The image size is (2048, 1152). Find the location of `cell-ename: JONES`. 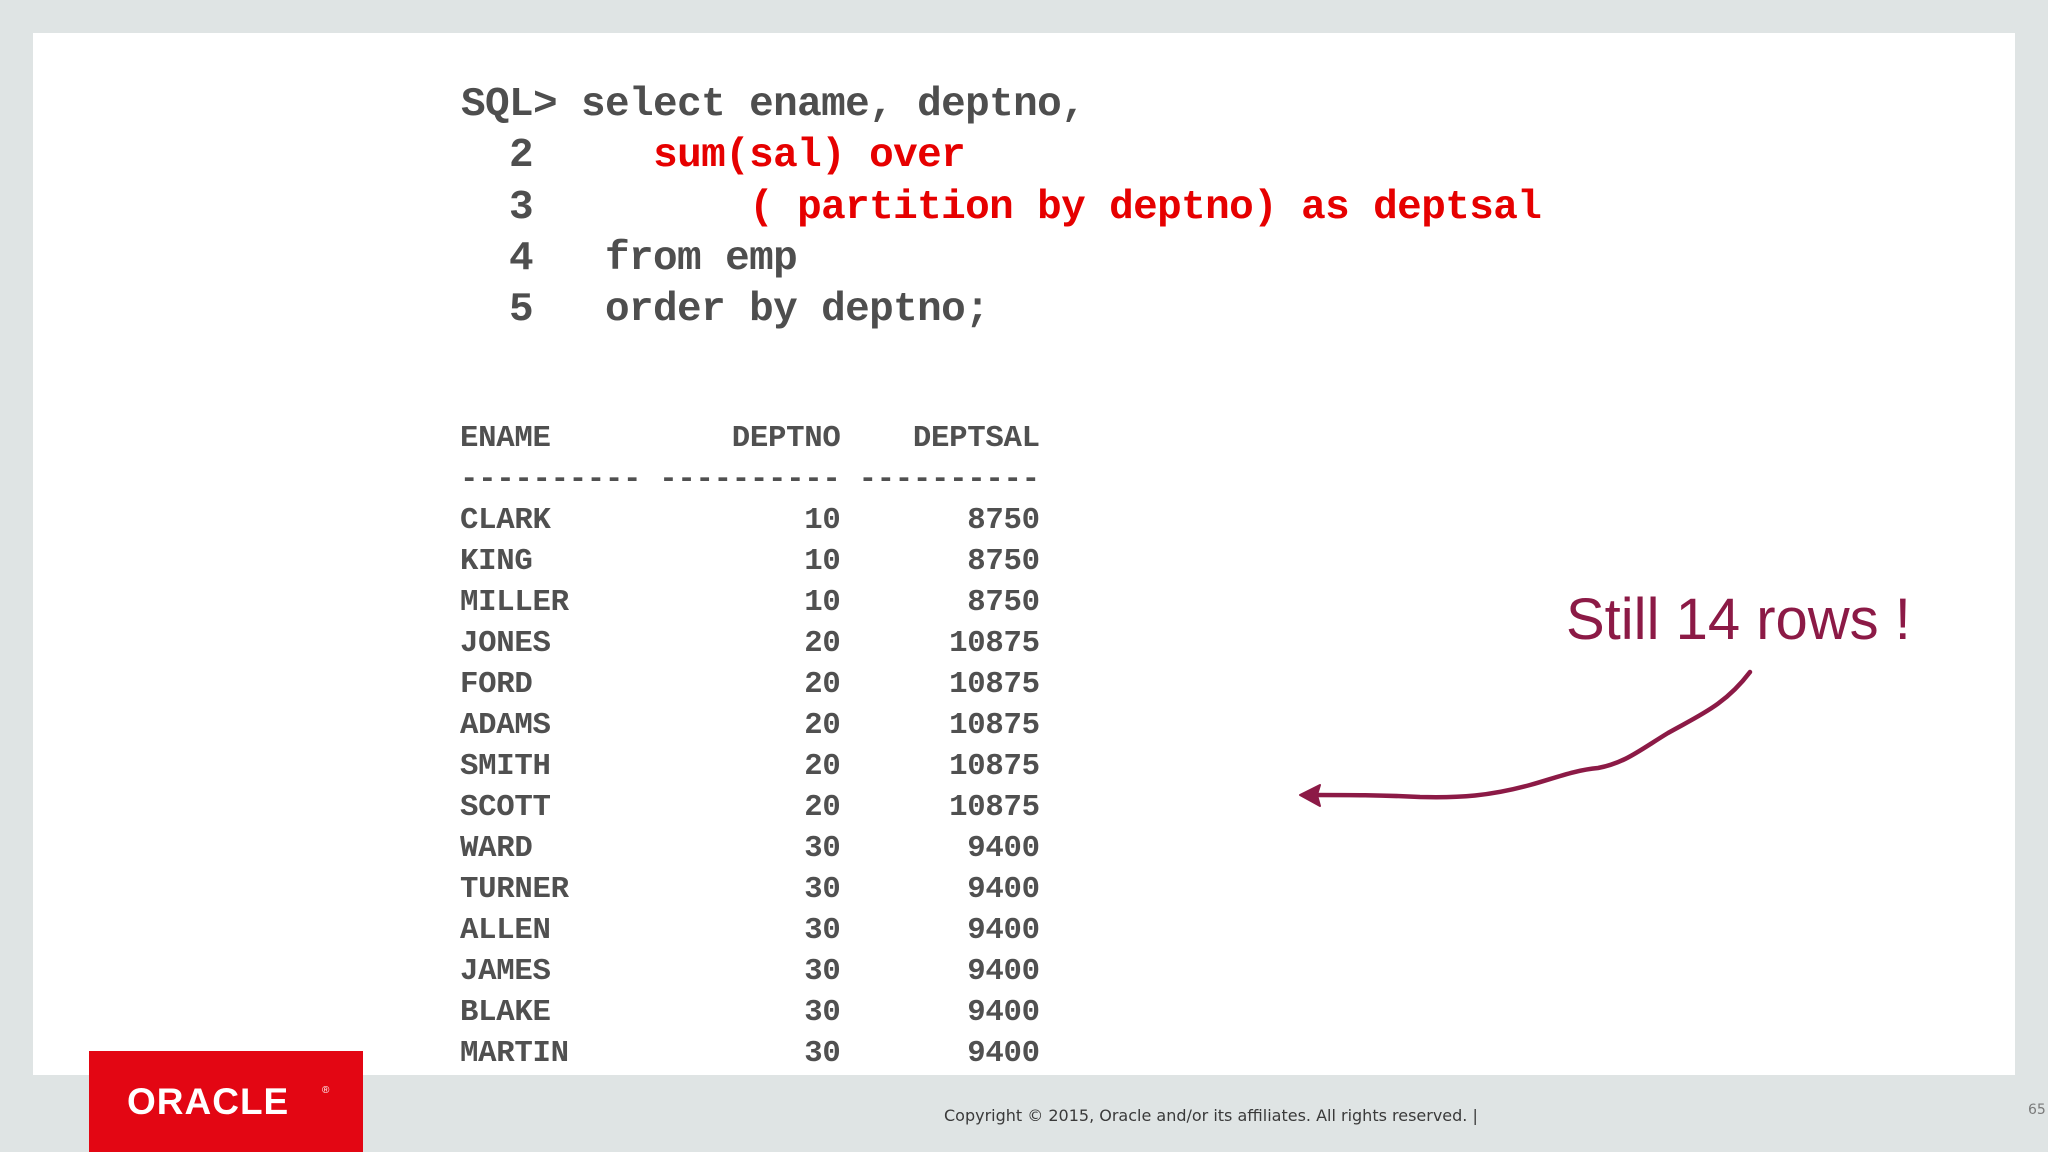

cell-ename: JONES is located at coordinates (551, 643).